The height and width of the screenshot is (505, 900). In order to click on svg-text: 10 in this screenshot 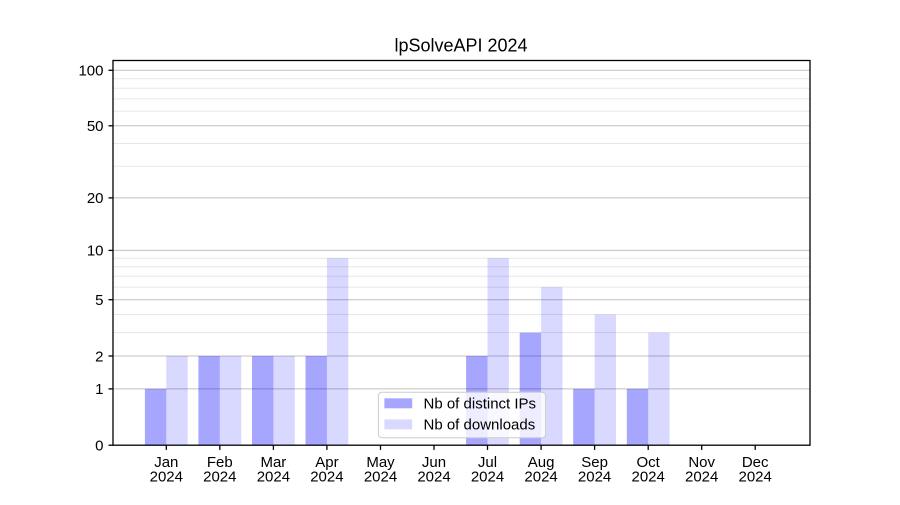, I will do `click(95, 251)`.